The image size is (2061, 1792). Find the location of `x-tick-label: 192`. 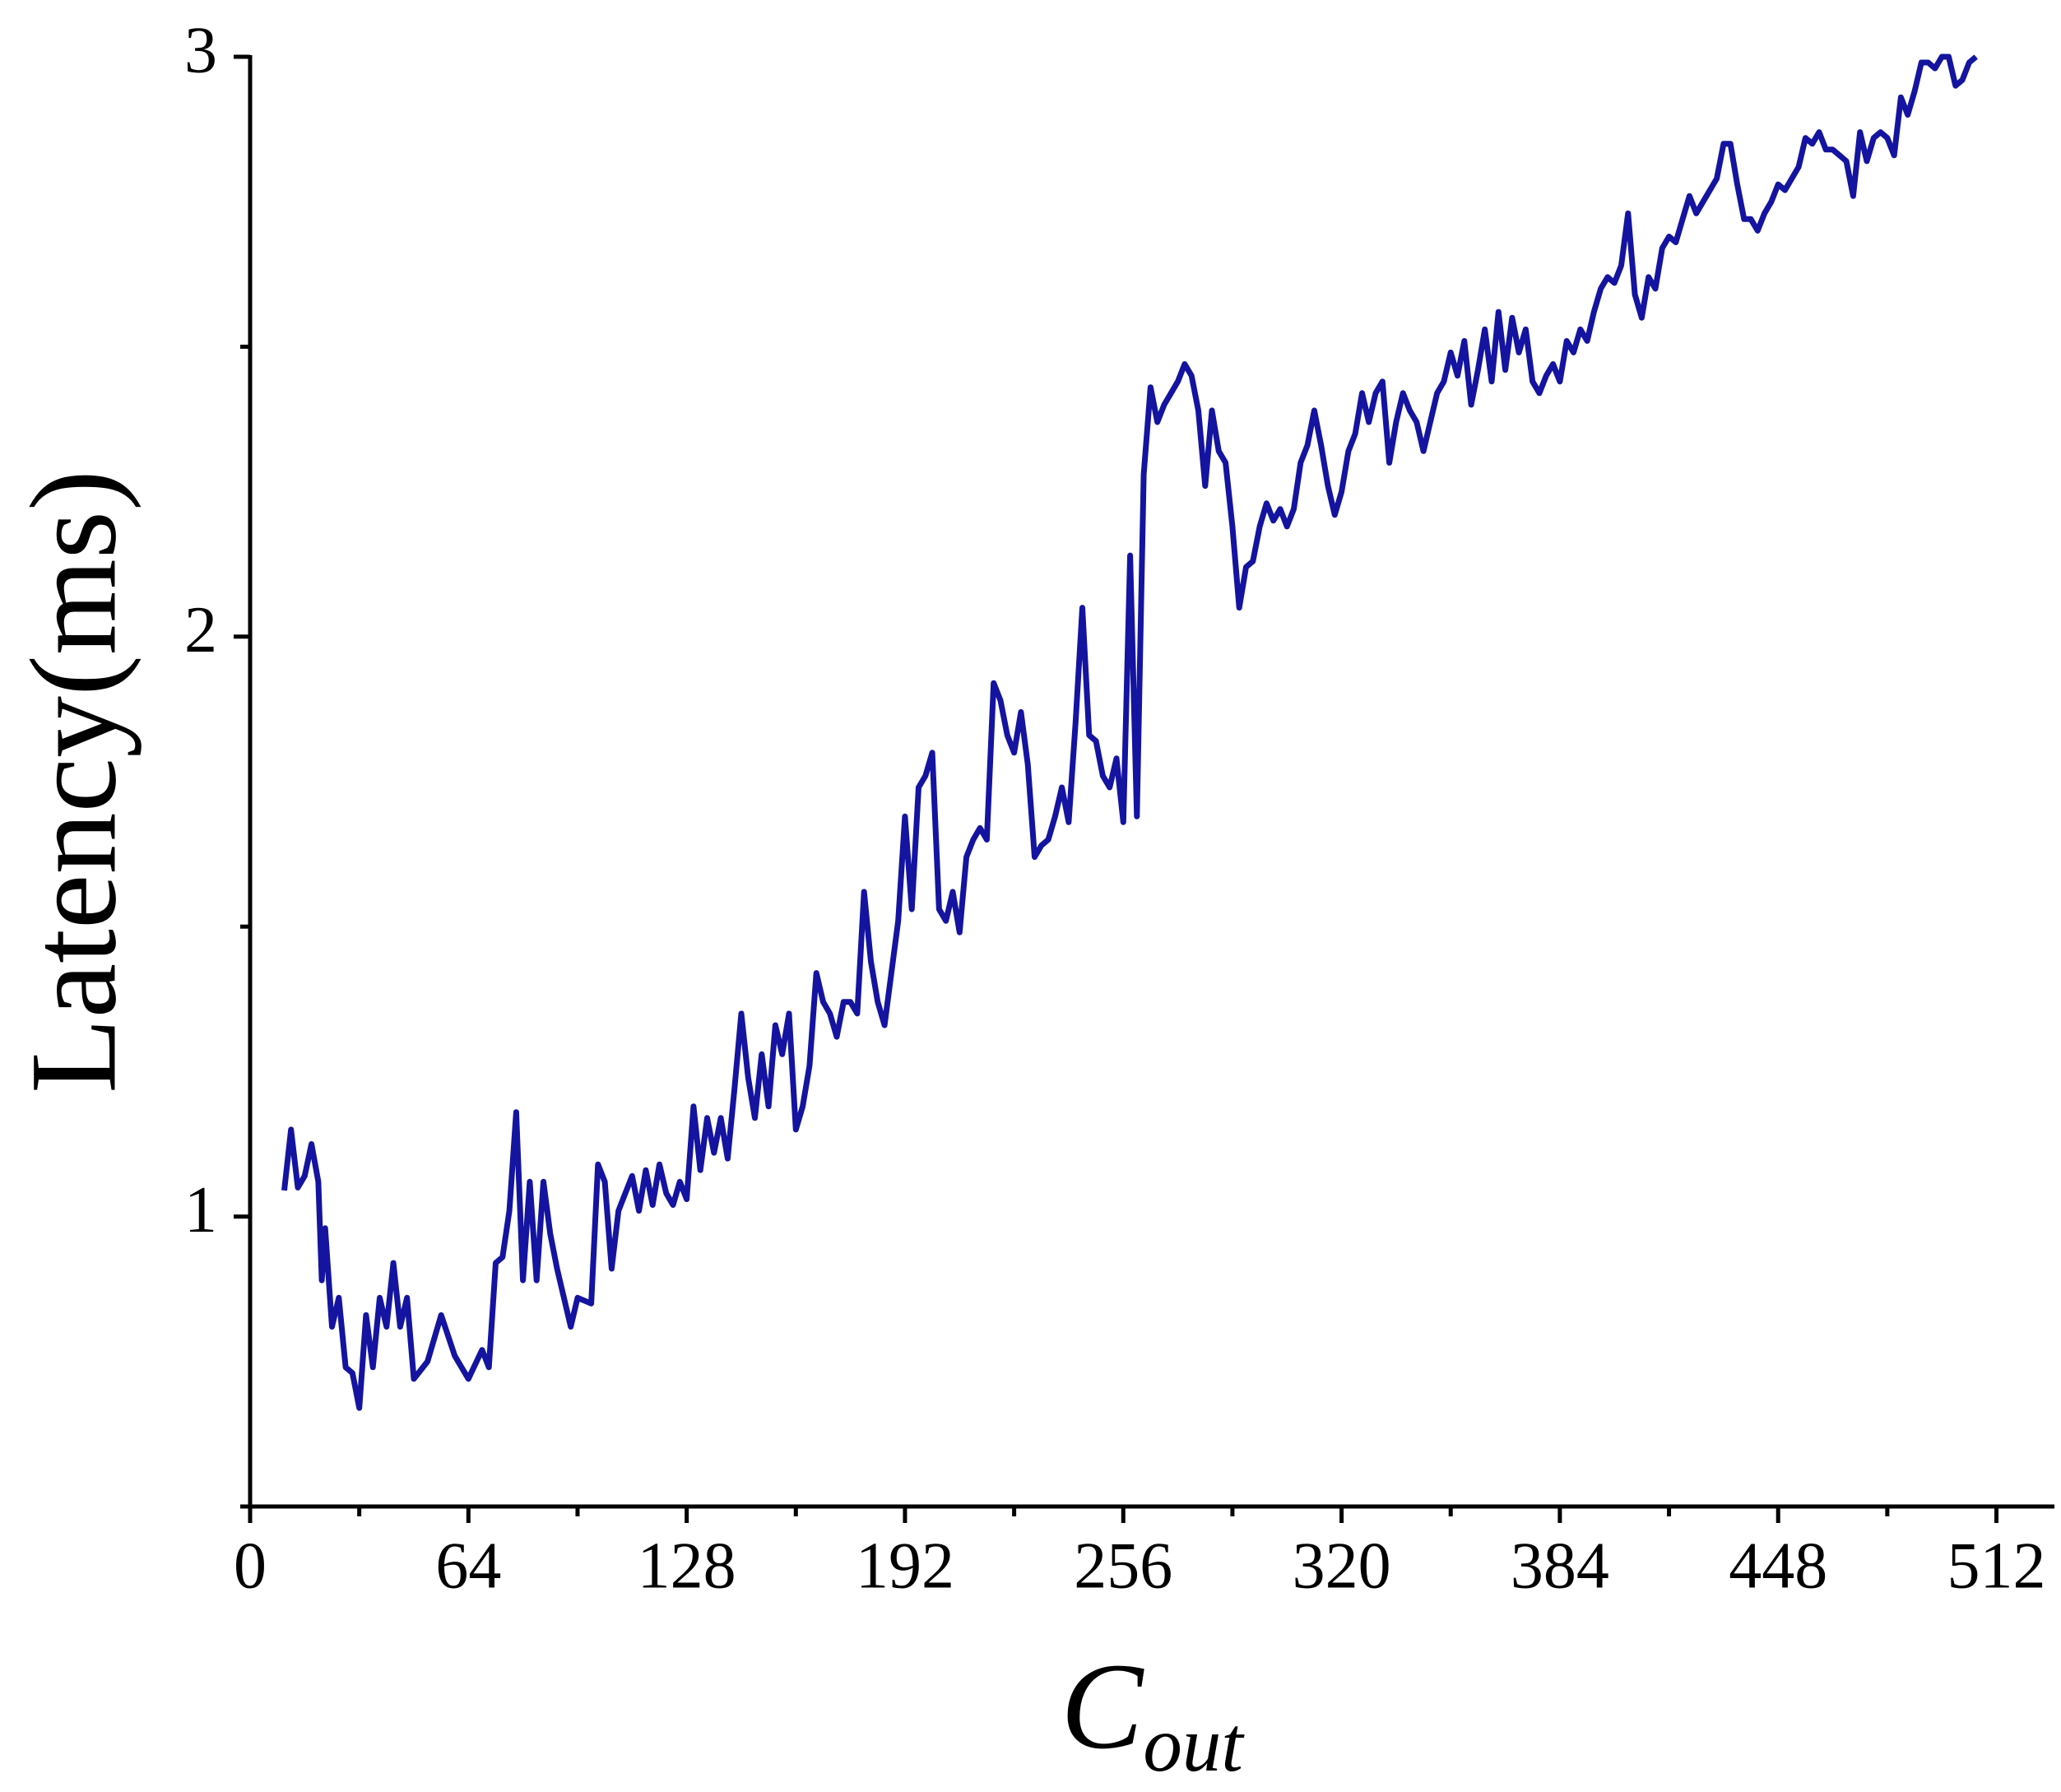

x-tick-label: 192 is located at coordinates (905, 1566).